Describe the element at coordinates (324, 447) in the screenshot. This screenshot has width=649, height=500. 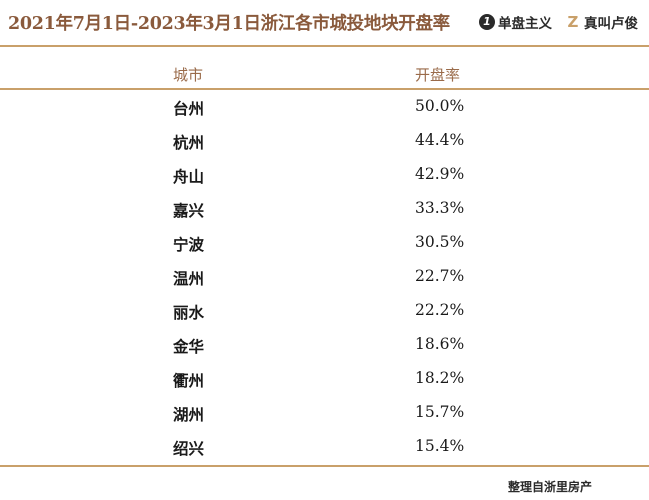
I see `table-row: 绍兴 15.4%` at that location.